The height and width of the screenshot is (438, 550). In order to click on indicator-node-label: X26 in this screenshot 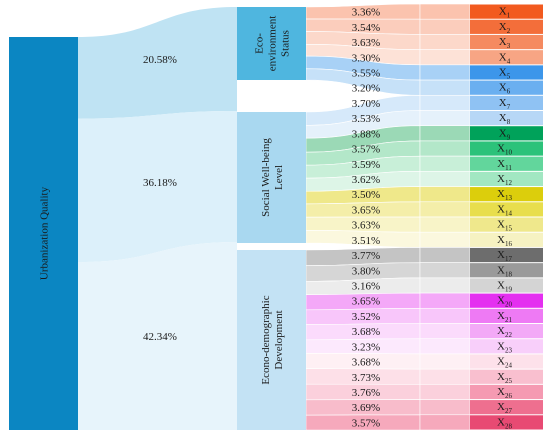, I will do `click(504, 393)`.